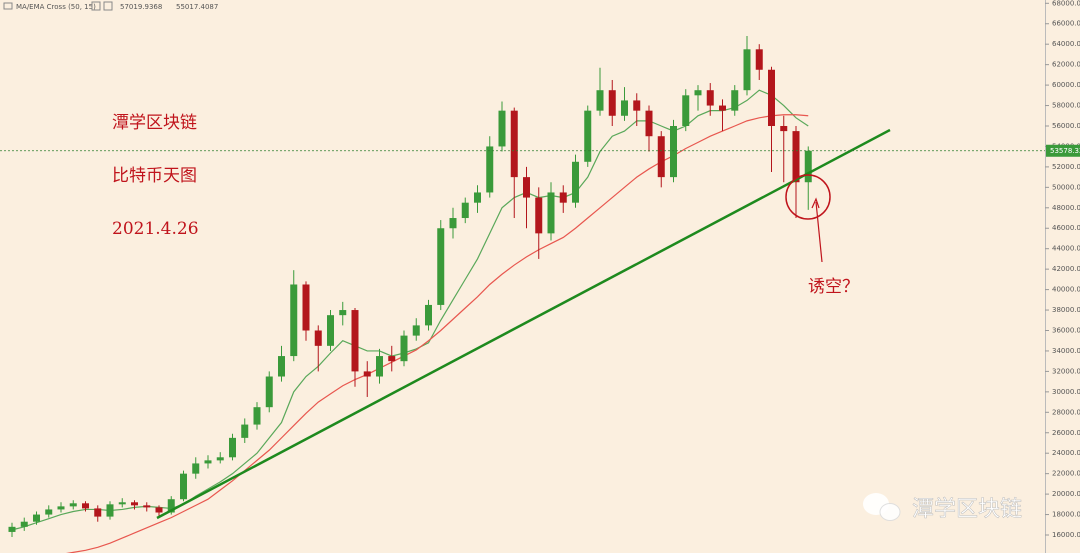  I want to click on y-tick-label: 62000.00, so click(1066, 65).